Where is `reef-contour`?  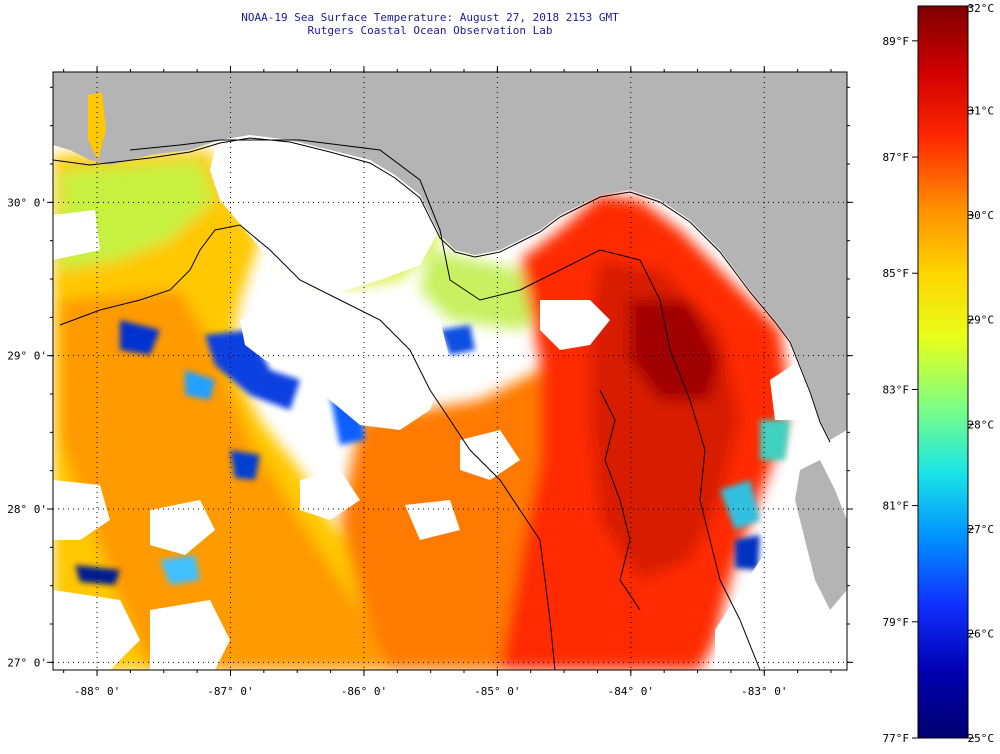 reef-contour is located at coordinates (620, 500).